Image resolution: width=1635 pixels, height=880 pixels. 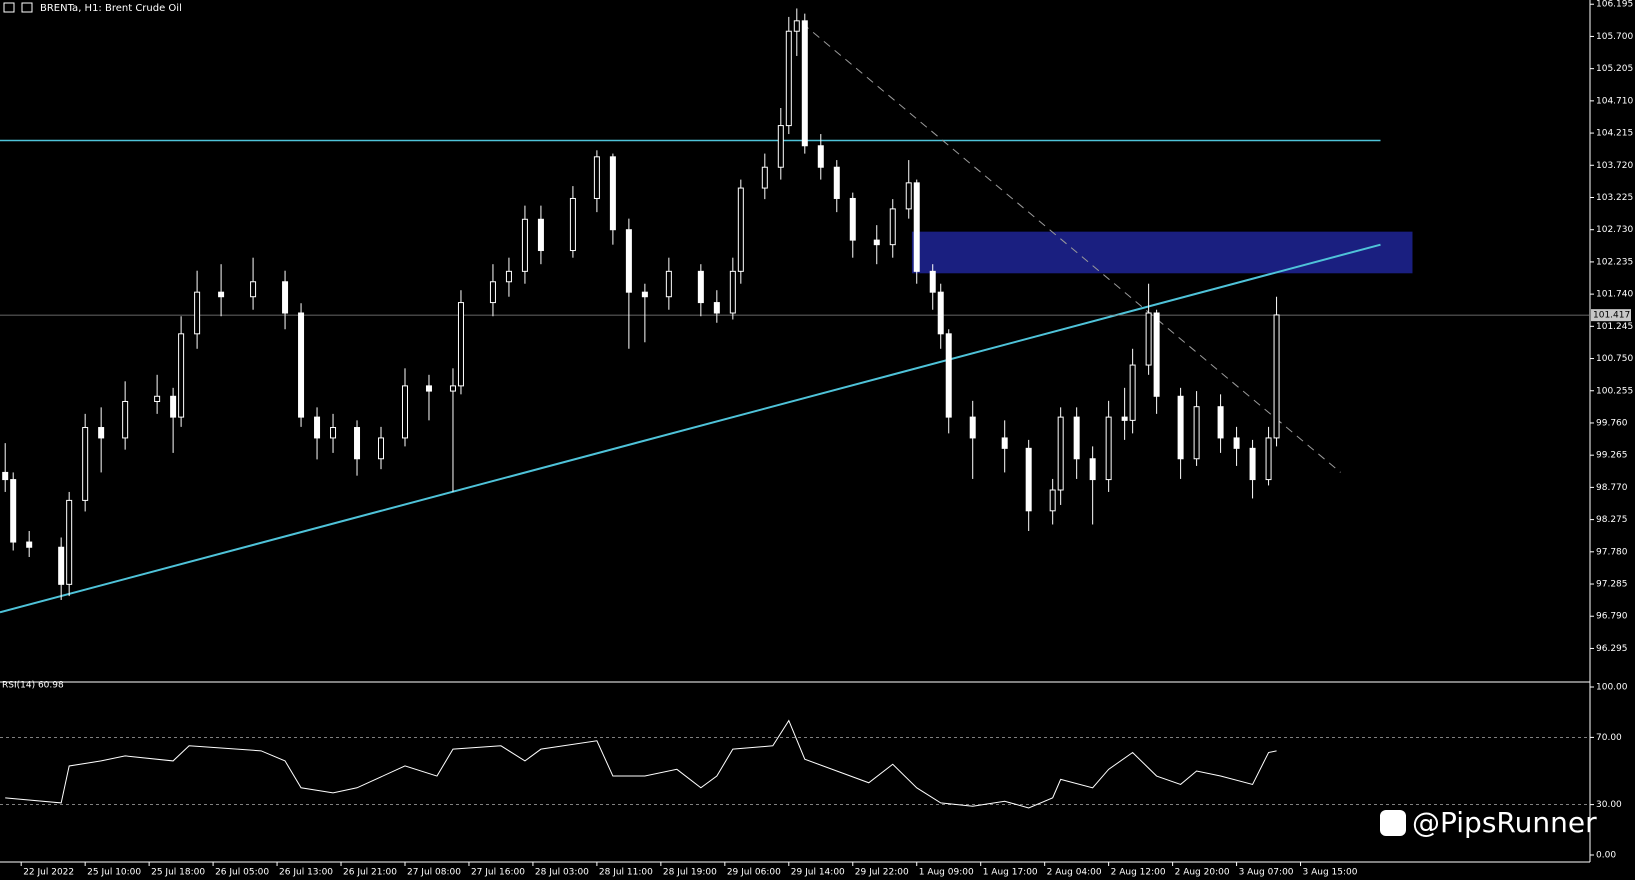 What do you see at coordinates (178, 873) in the screenshot?
I see `x-tick-label: 25 Jul 18:00` at bounding box center [178, 873].